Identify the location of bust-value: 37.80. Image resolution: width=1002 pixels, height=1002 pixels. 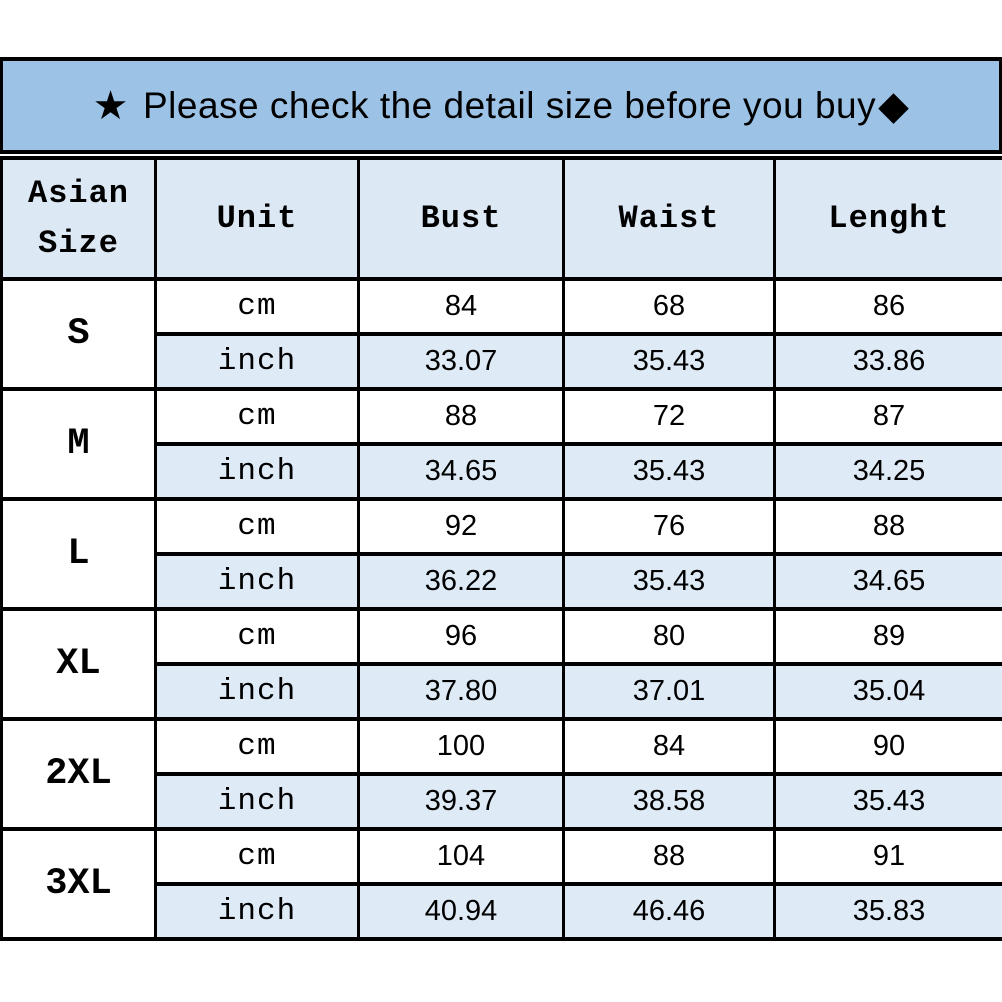
(461, 691).